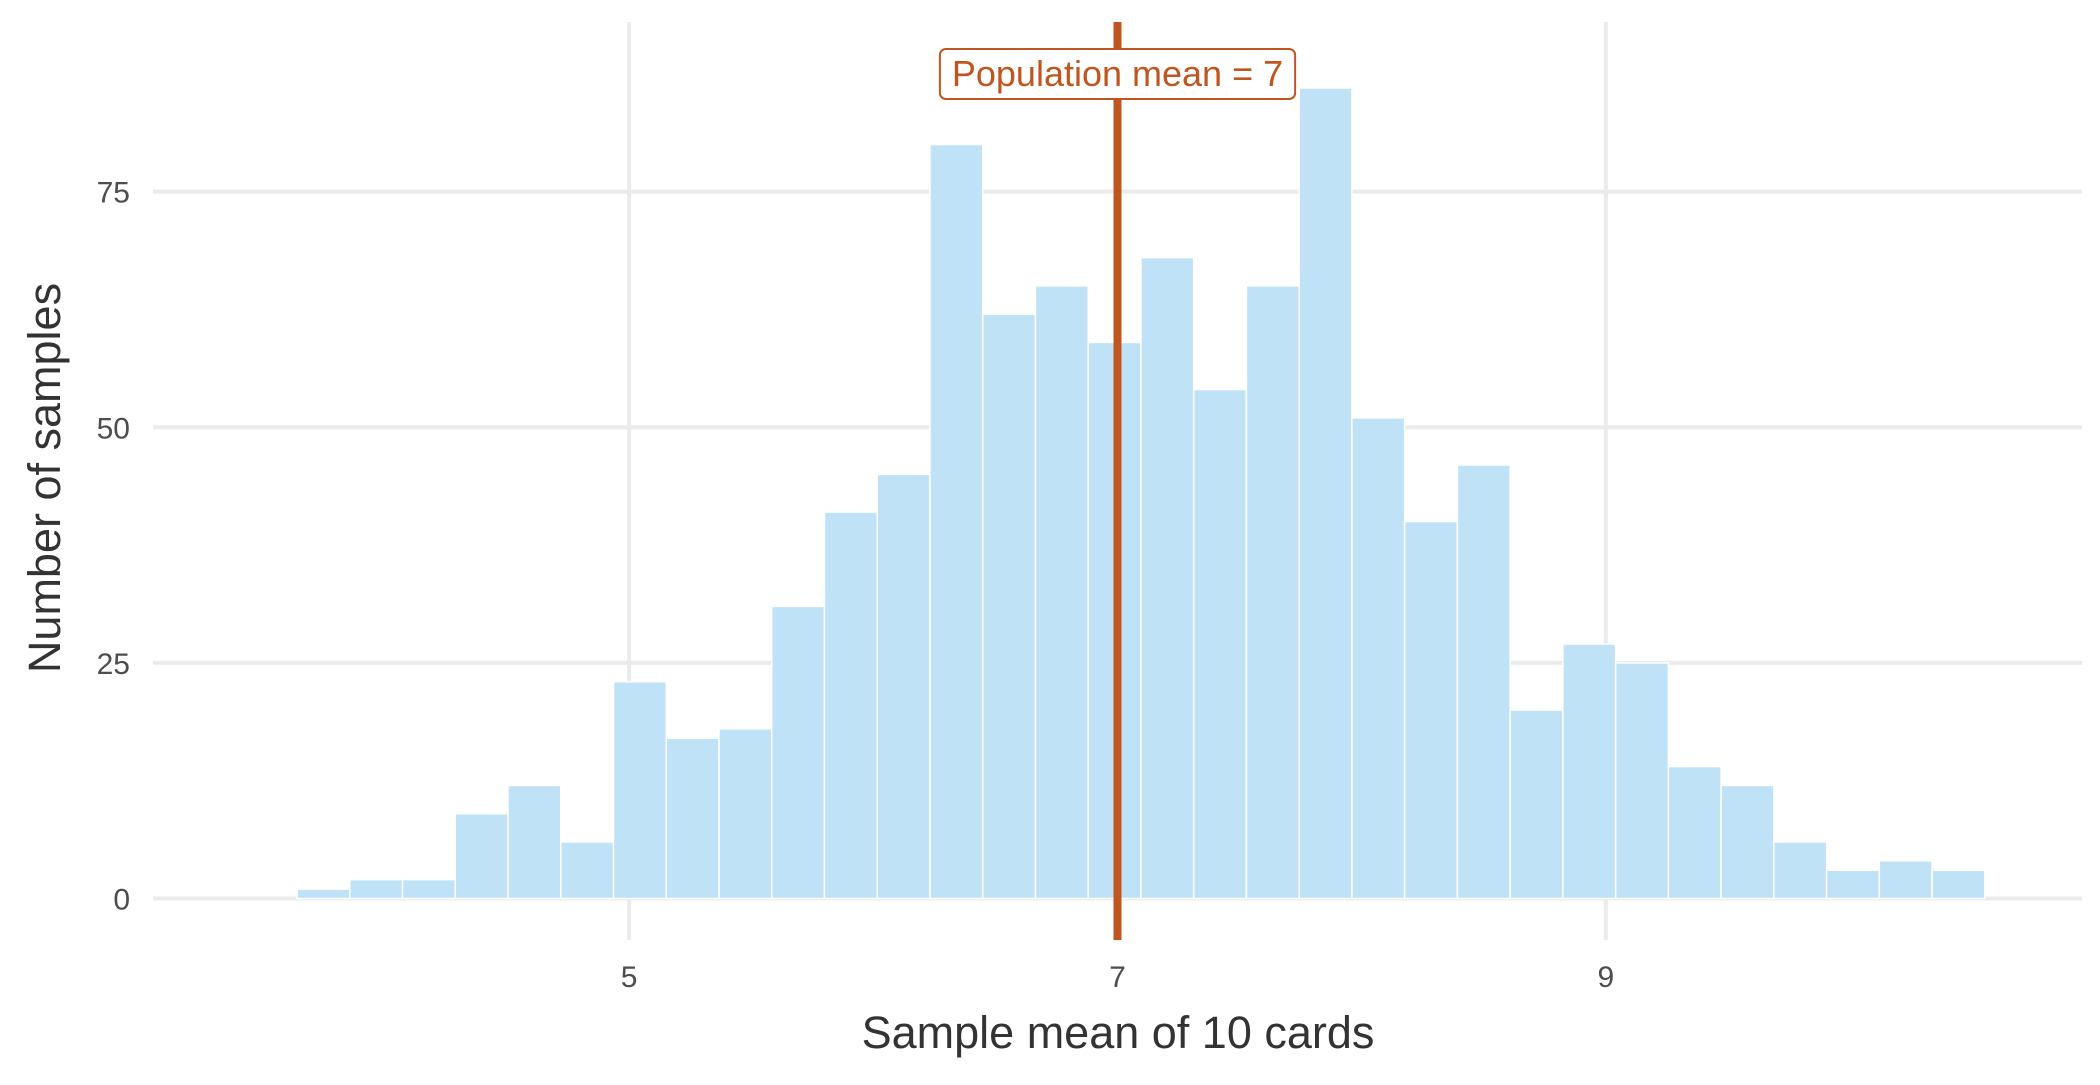 The width and height of the screenshot is (2100, 1085). What do you see at coordinates (1606, 977) in the screenshot?
I see `x-tick-label: 9` at bounding box center [1606, 977].